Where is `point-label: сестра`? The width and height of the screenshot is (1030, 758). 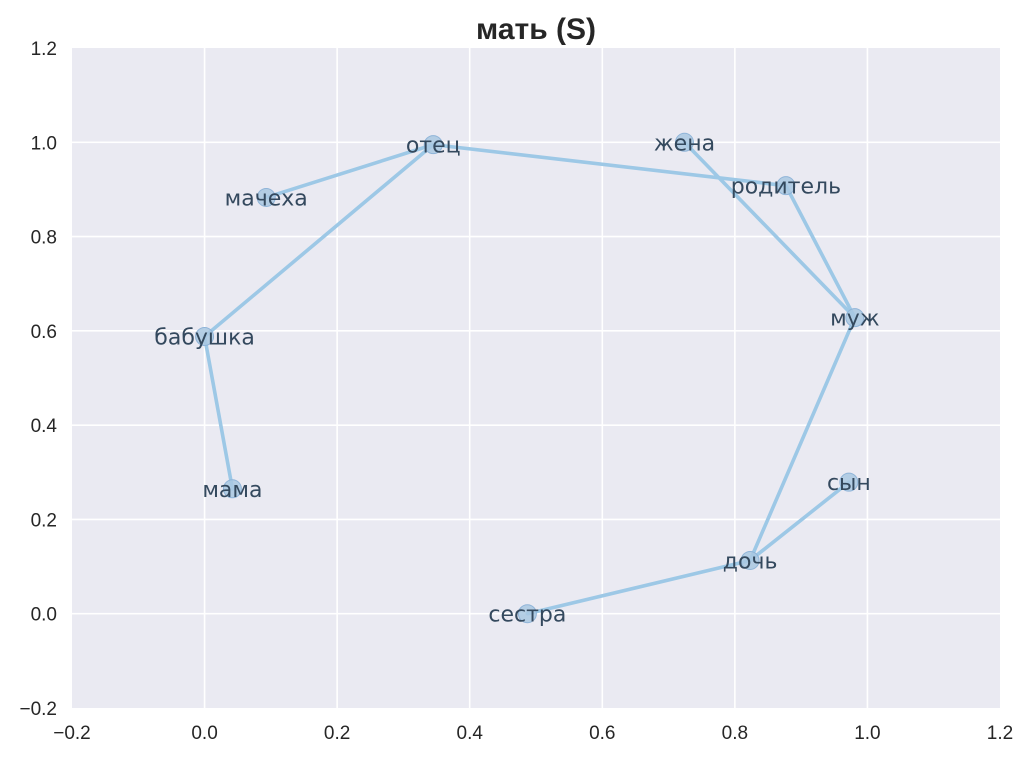 point-label: сестра is located at coordinates (527, 615).